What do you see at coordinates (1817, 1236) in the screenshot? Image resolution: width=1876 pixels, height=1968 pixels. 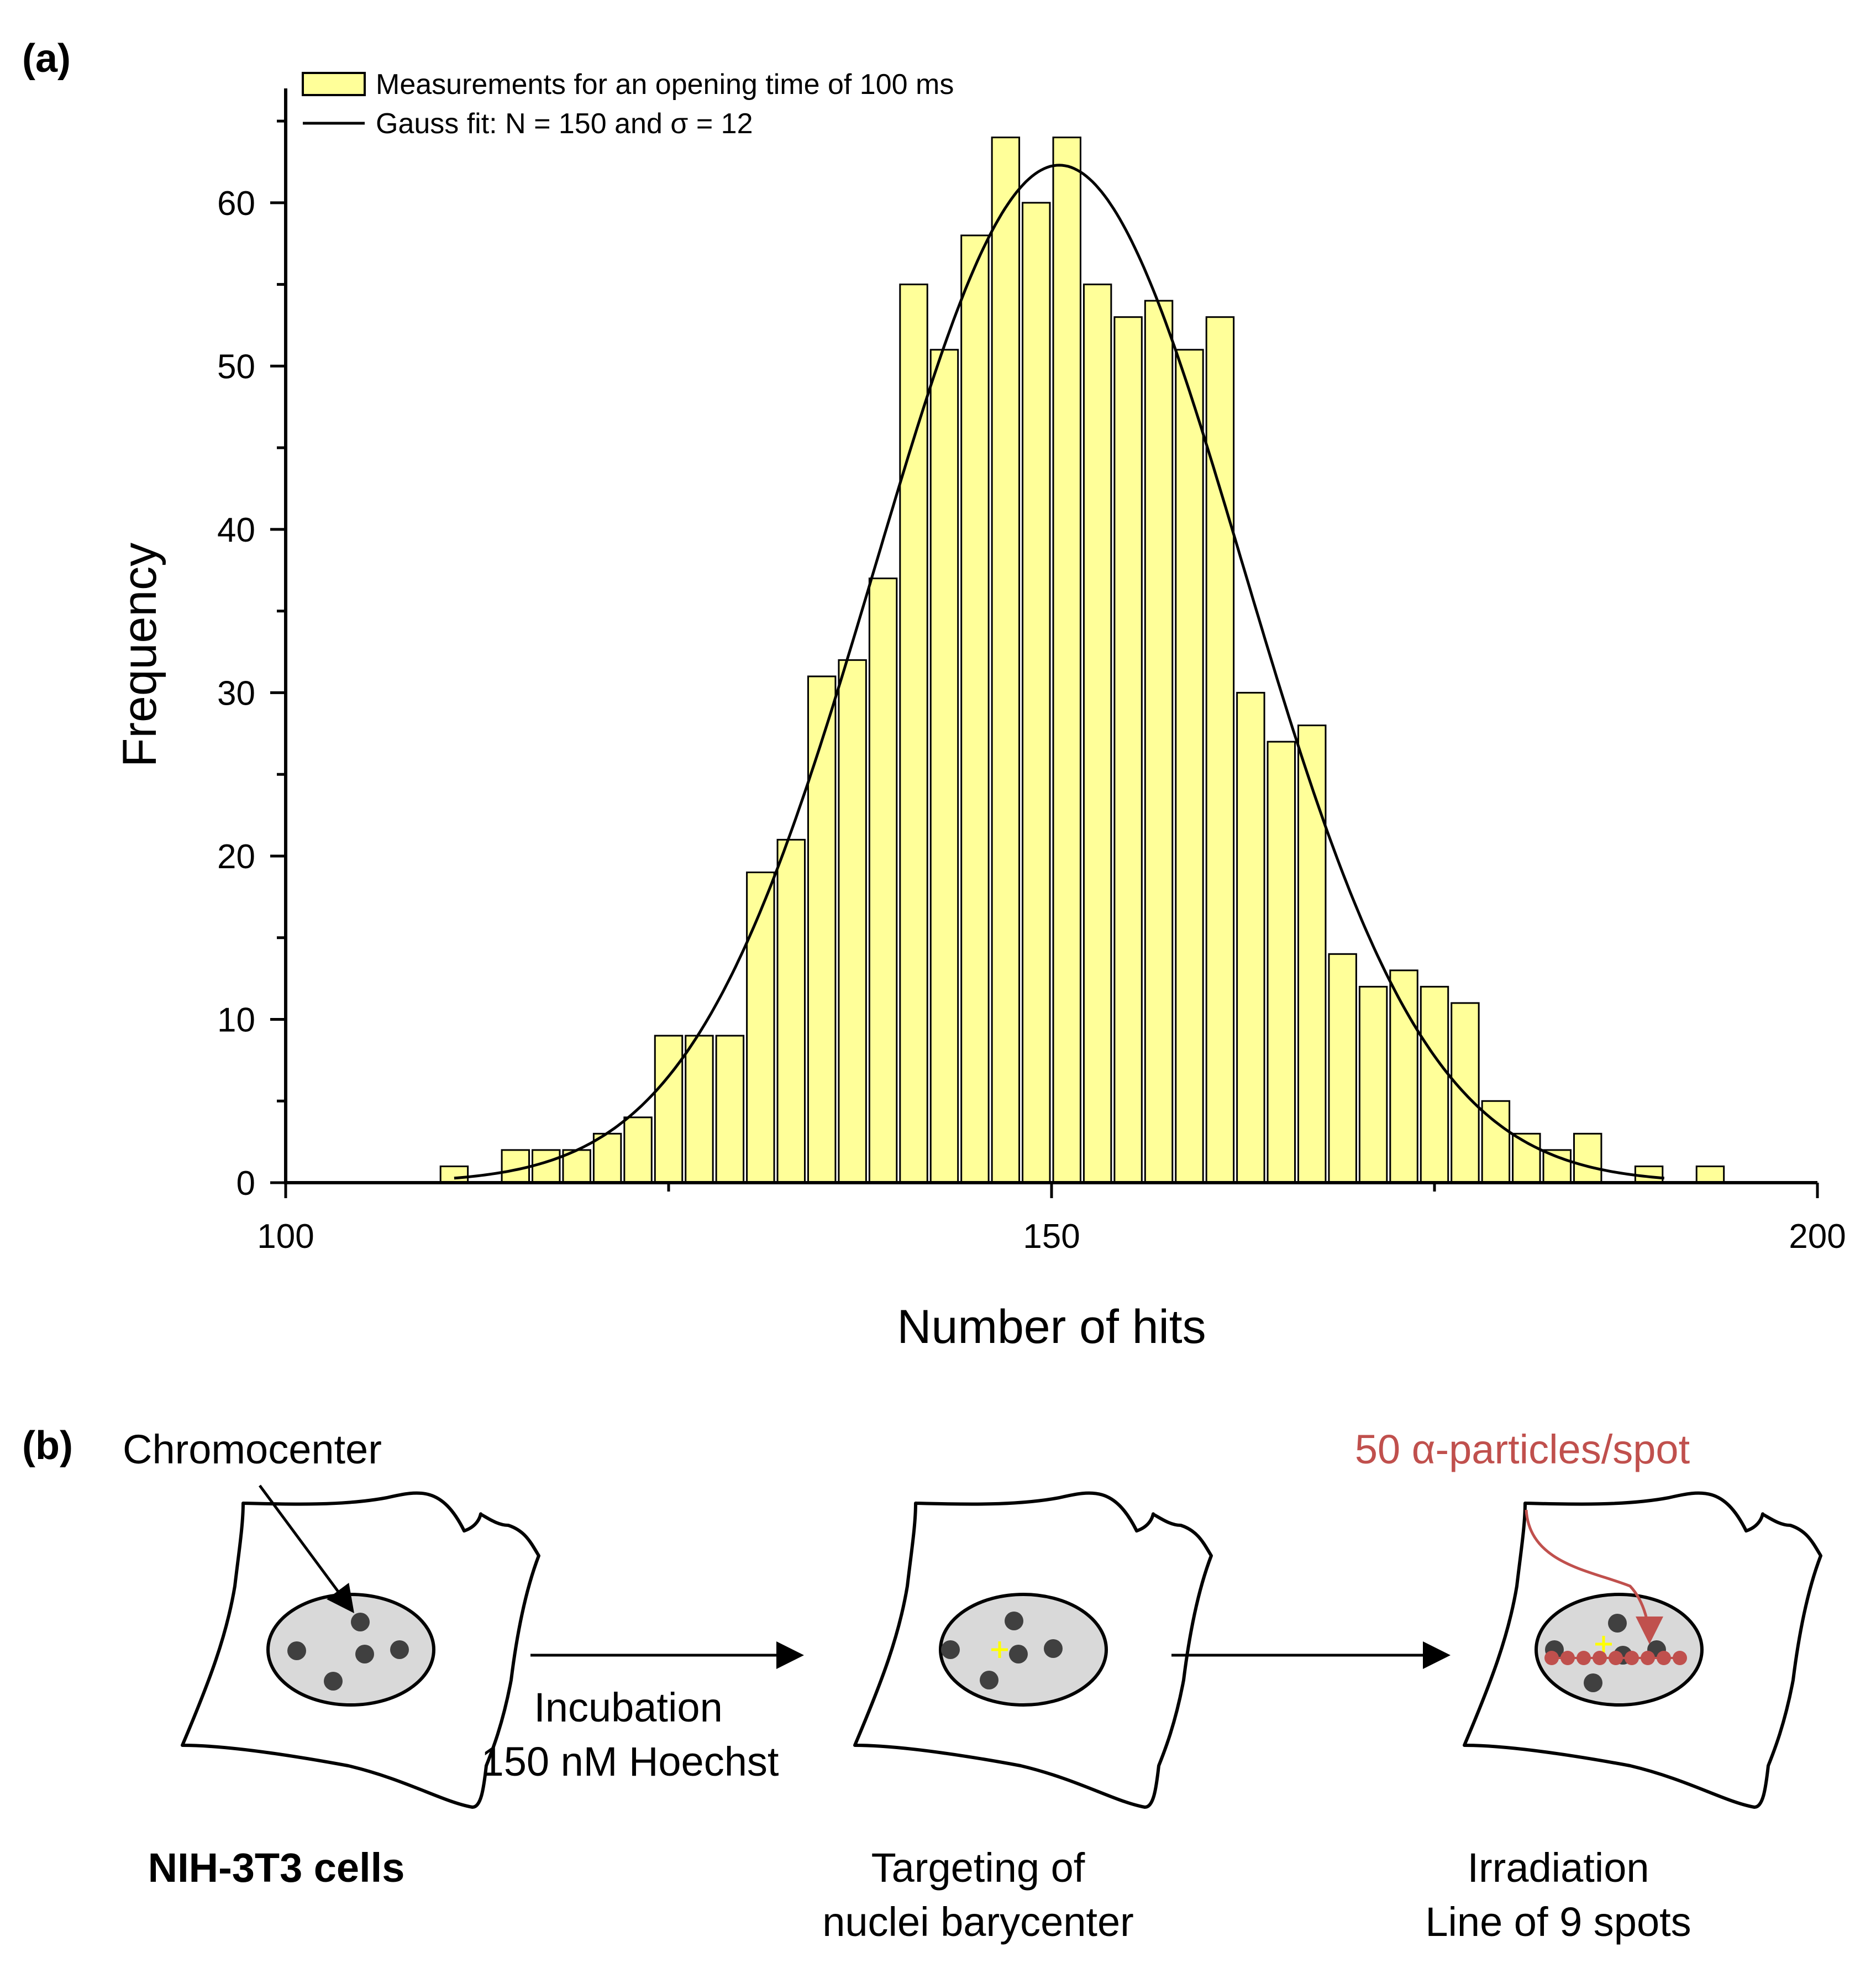 I see `x-tick-label: 200` at bounding box center [1817, 1236].